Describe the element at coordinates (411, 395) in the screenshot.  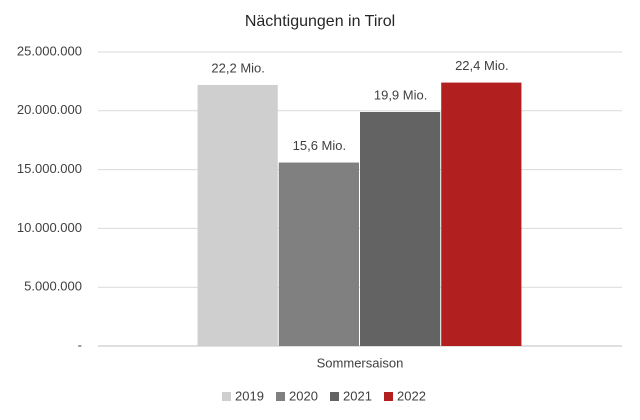
I see `legend-label: 2022` at that location.